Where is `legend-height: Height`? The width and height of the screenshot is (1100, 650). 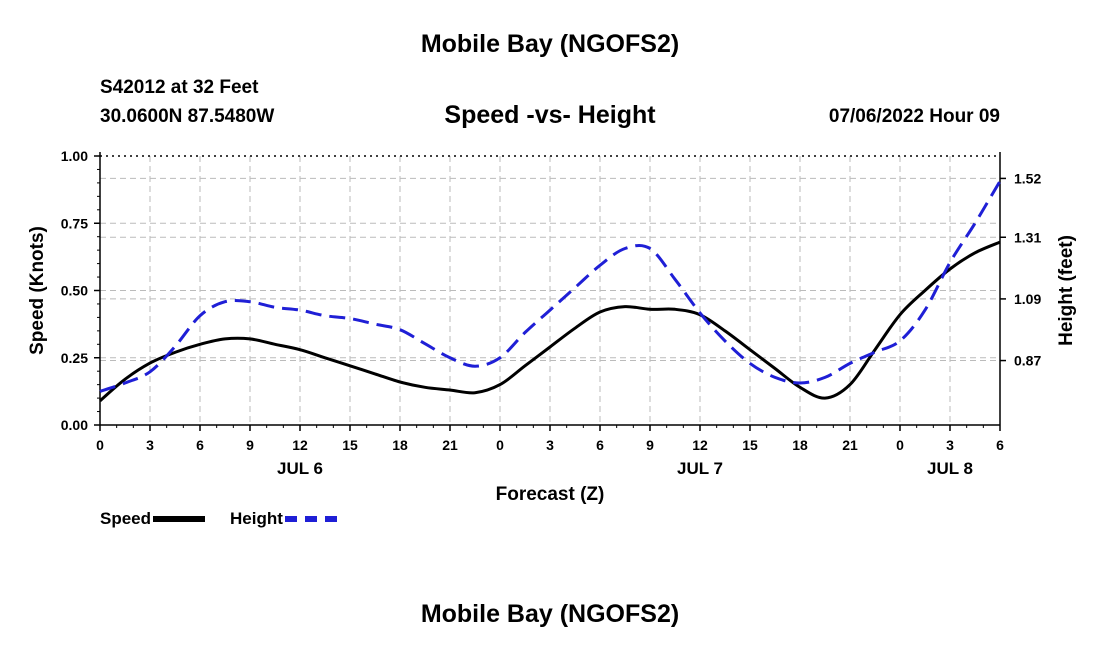
legend-height: Height is located at coordinates (283, 519).